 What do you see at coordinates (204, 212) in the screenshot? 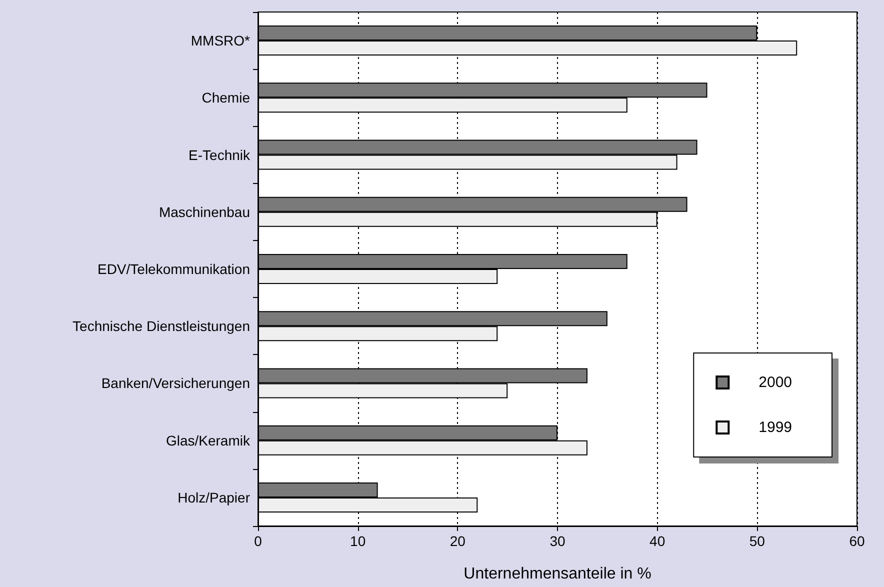
I see `y-tick-label: Maschinenbau` at bounding box center [204, 212].